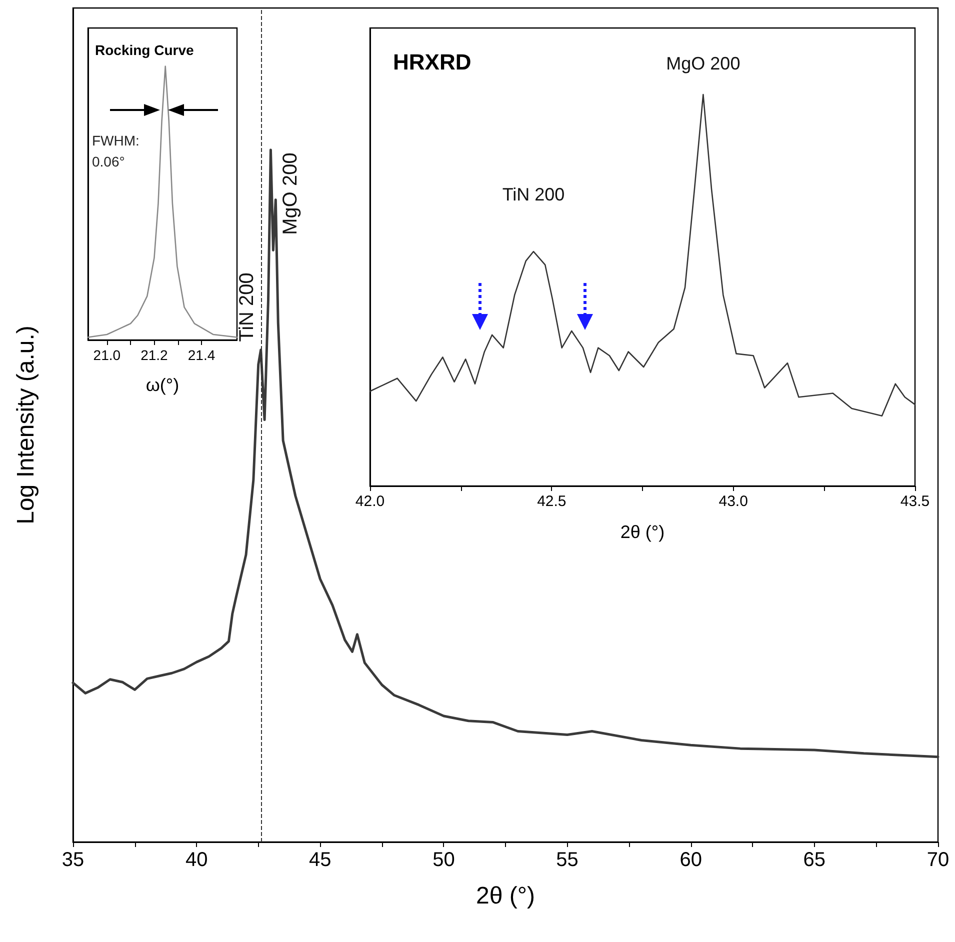 This screenshot has height=942, width=955. What do you see at coordinates (814, 860) in the screenshot?
I see `x-tick-label: 65` at bounding box center [814, 860].